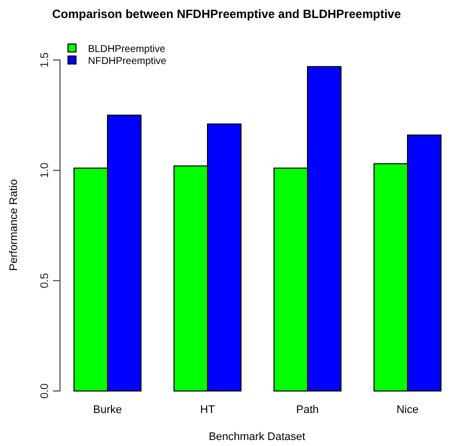 The height and width of the screenshot is (446, 453). Describe the element at coordinates (44, 391) in the screenshot. I see `y-tick-label: 0.0` at that location.